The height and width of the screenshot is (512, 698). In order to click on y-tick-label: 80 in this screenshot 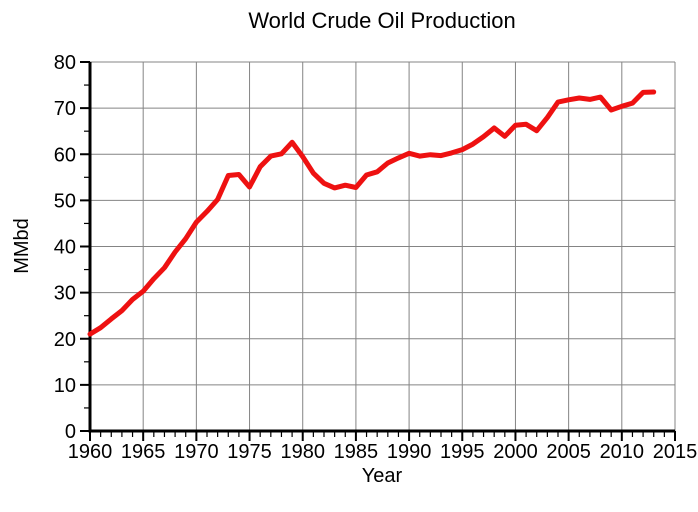, I will do `click(65, 63)`.